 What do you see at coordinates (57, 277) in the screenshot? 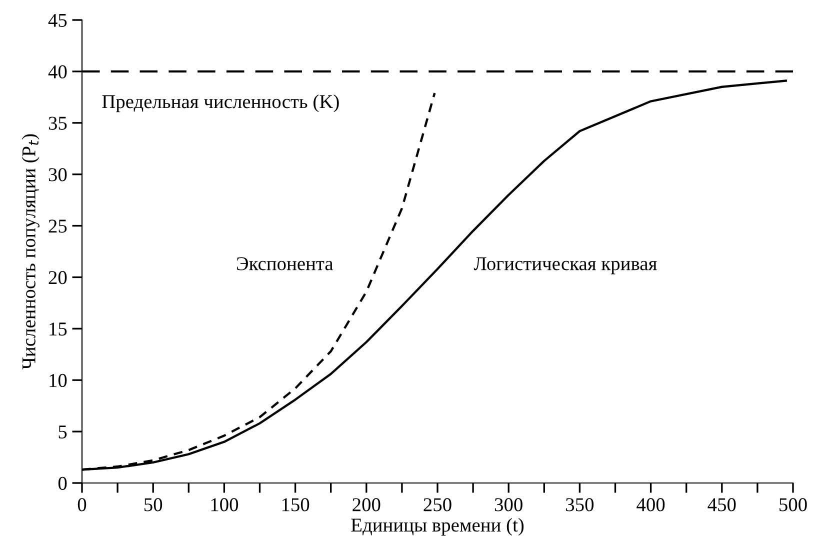
I see `y-tick-label: 20` at bounding box center [57, 277].